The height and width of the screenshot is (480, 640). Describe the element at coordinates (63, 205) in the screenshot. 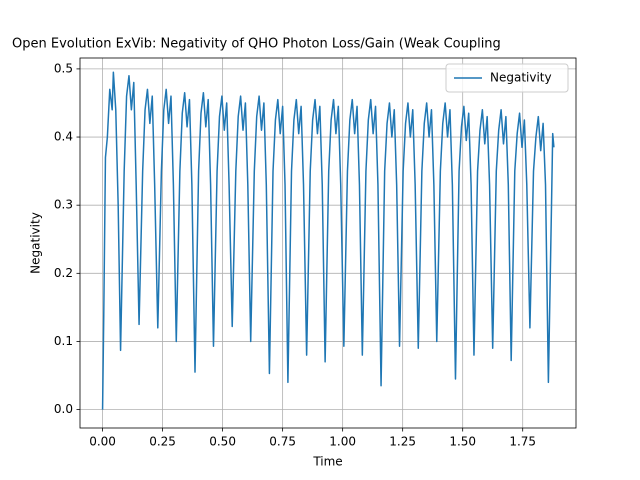

I see `y-tick-label: 0.3` at that location.